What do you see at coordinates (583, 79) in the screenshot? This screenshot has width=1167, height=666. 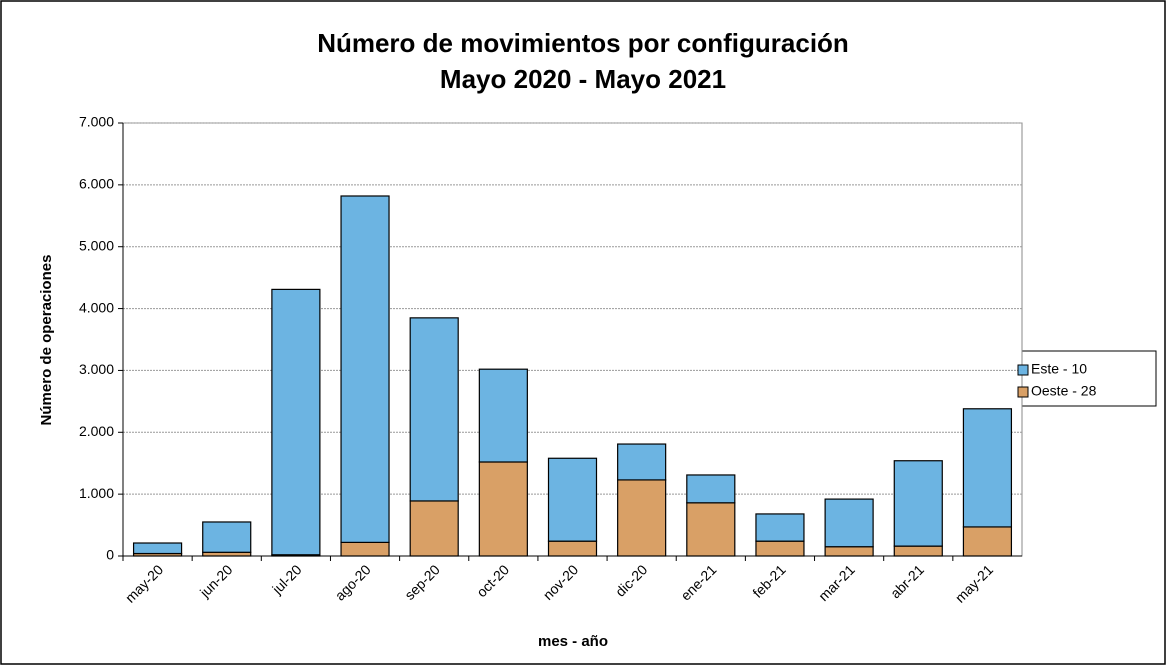 I see `chart-subtitle: Mayo 2020 - Mayo 2021` at bounding box center [583, 79].